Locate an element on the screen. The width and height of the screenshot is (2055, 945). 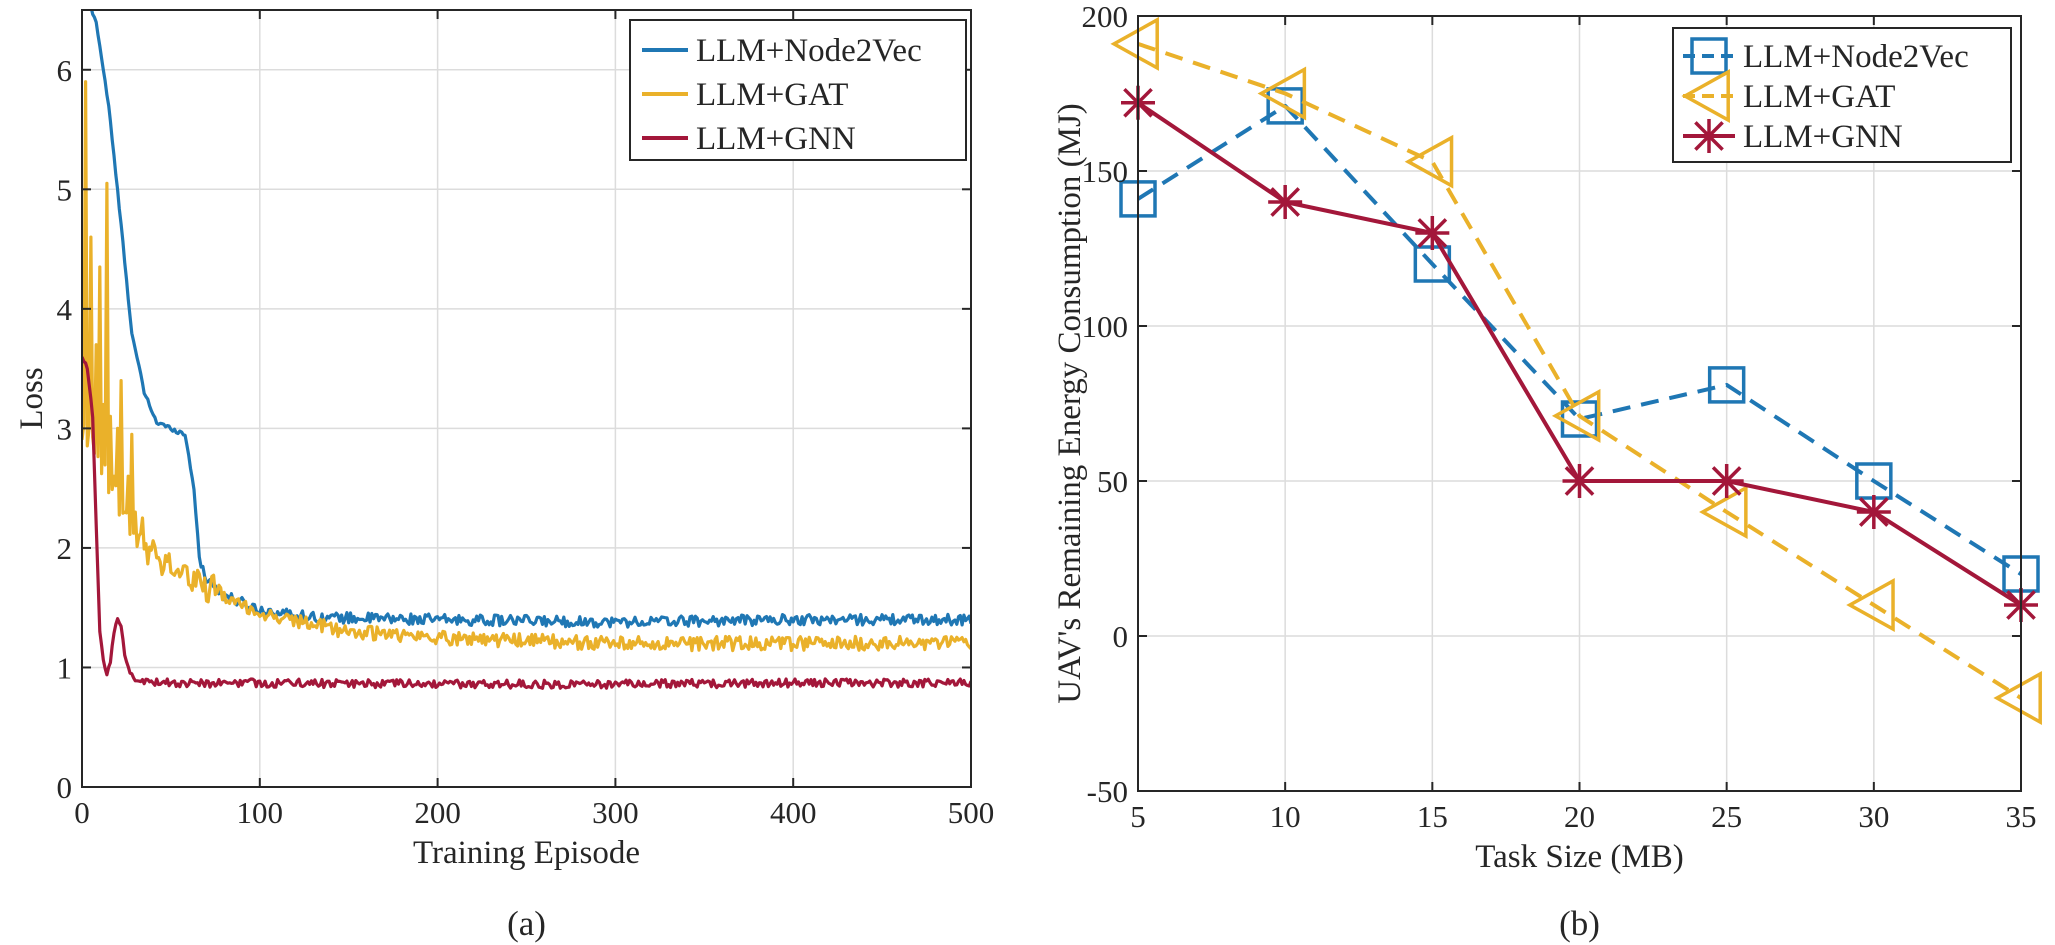
caption: (b) is located at coordinates (1579, 923).